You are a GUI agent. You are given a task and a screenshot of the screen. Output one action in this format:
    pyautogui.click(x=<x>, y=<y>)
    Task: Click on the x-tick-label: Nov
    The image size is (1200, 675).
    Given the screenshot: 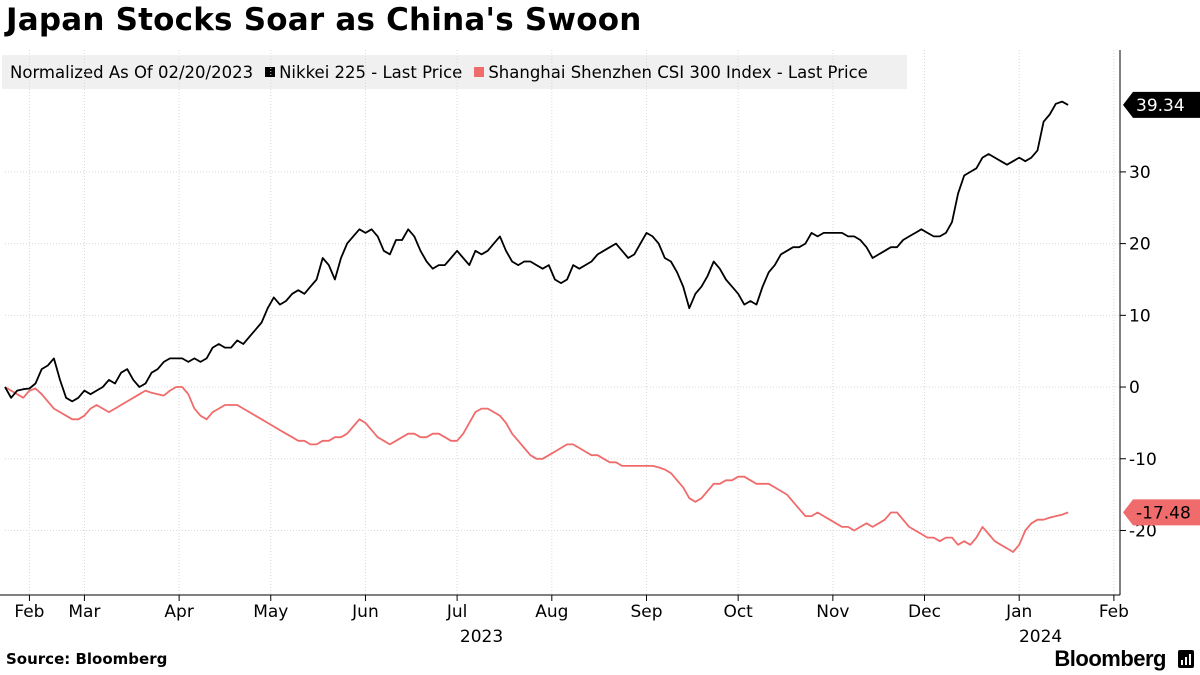 What is the action you would take?
    pyautogui.click(x=832, y=612)
    